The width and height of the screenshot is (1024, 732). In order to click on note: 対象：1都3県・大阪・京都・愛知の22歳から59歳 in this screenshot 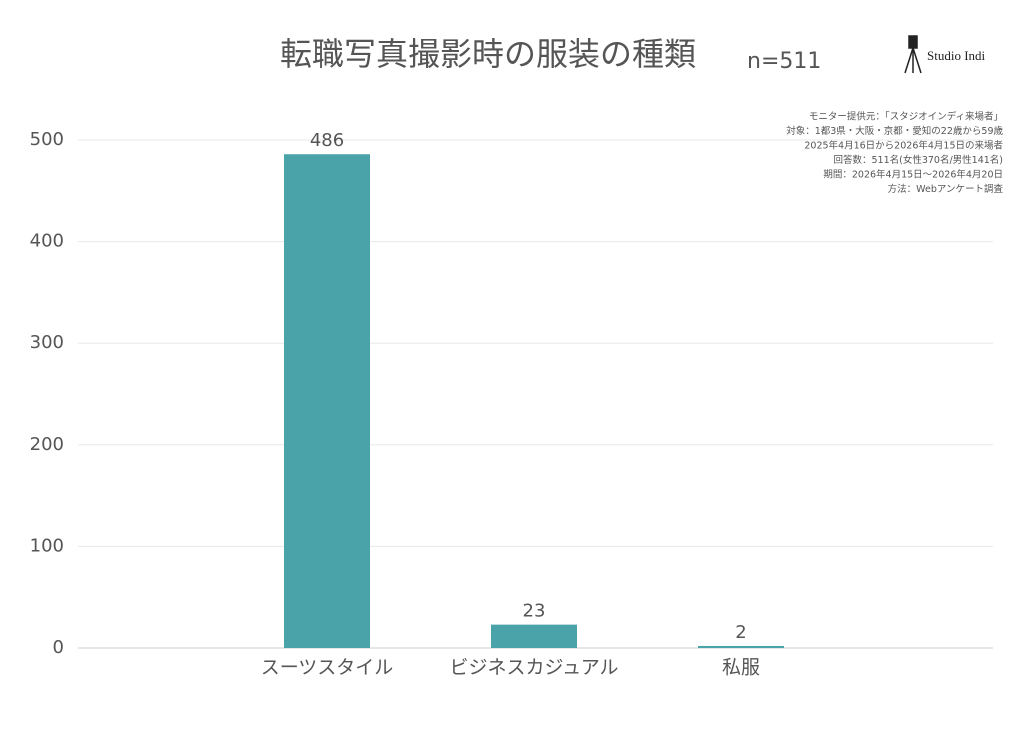, I will do `click(894, 131)`.